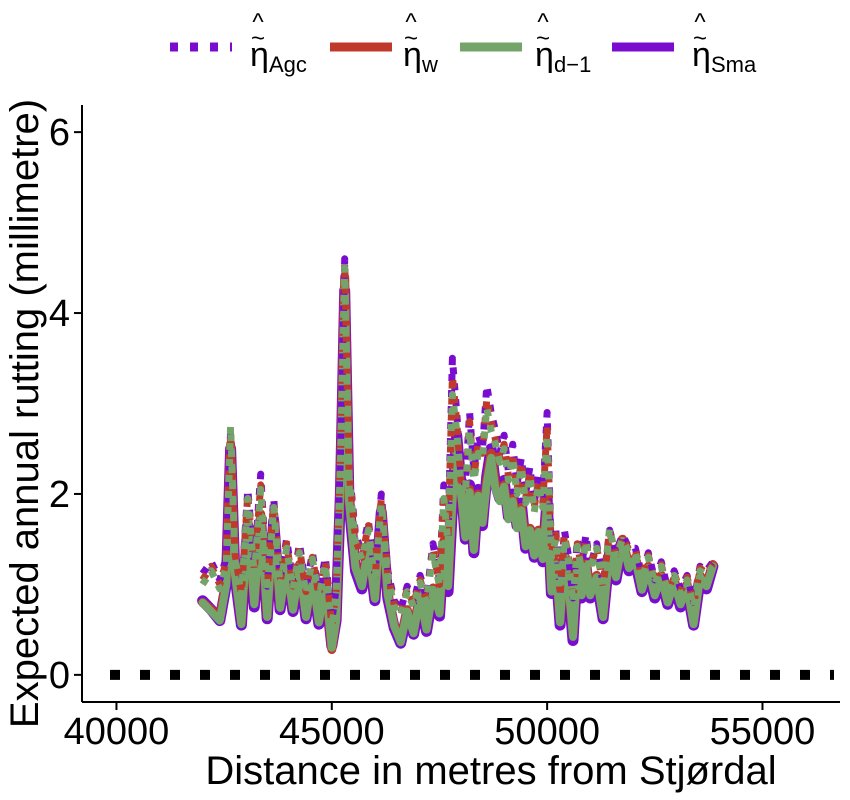  Describe the element at coordinates (412, 55) in the screenshot. I see `legend-symbol-w: η` at that location.